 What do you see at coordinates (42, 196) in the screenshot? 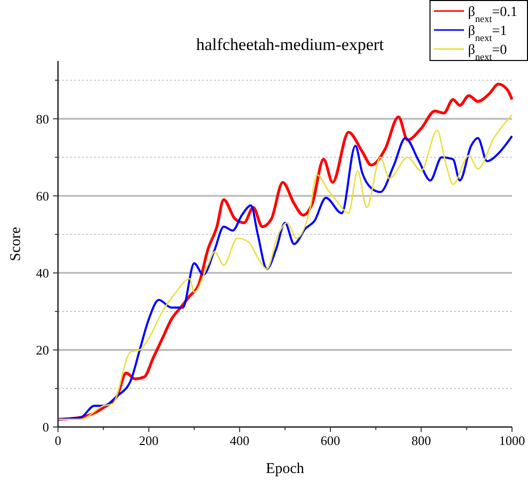
I see `y-tick-label: 60` at bounding box center [42, 196].